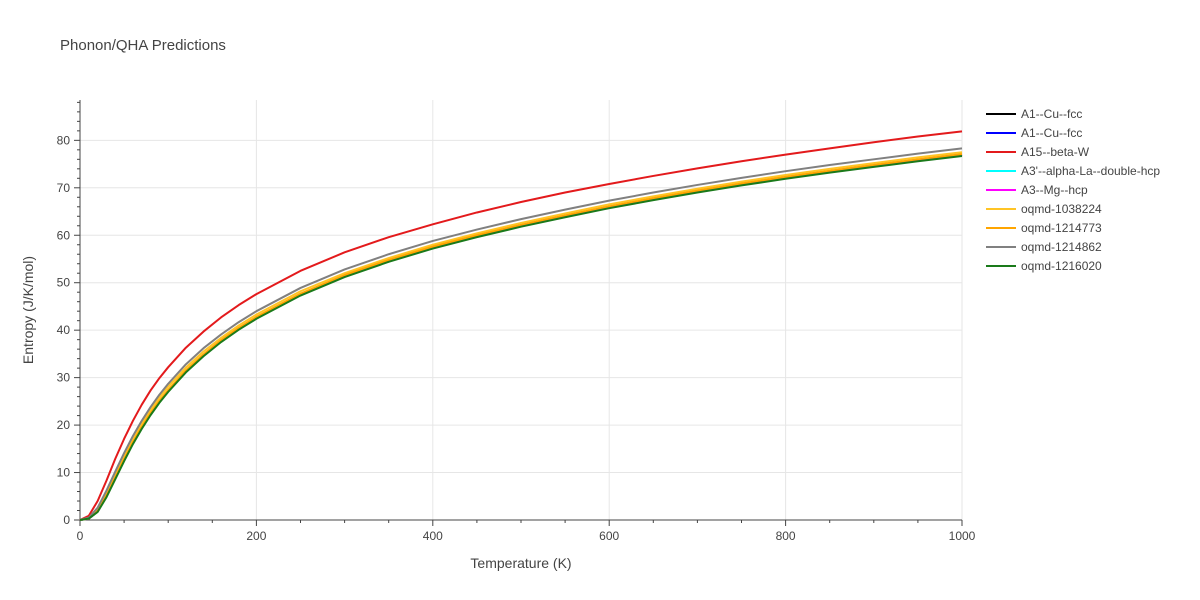  I want to click on legend-item: oqmd-1038224, so click(1044, 209).